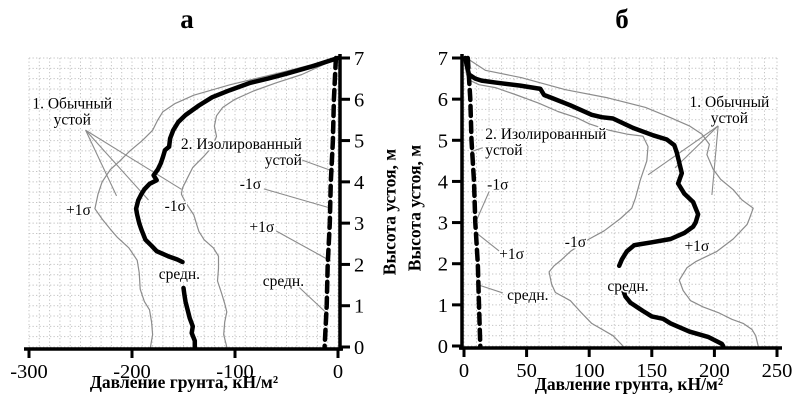  Describe the element at coordinates (414, 208) in the screenshot. I see `panel-b-y-axis-title: Высота устоя, м` at that location.